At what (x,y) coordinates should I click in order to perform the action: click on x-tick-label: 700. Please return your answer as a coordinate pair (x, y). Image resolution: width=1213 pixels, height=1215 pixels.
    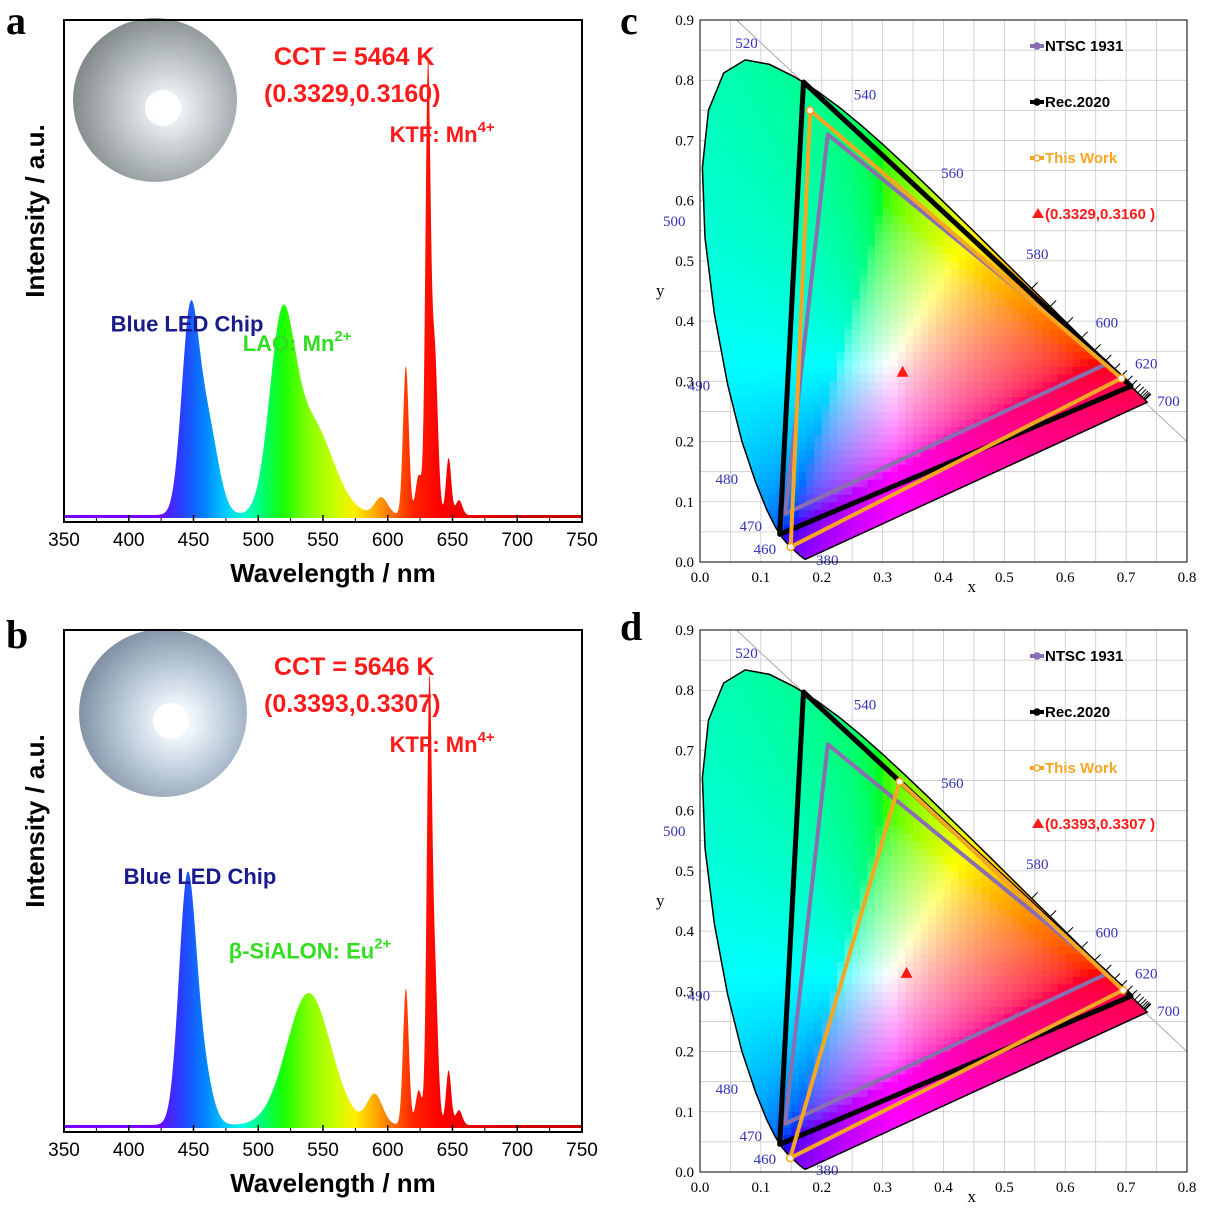
    Looking at the image, I should click on (517, 540).